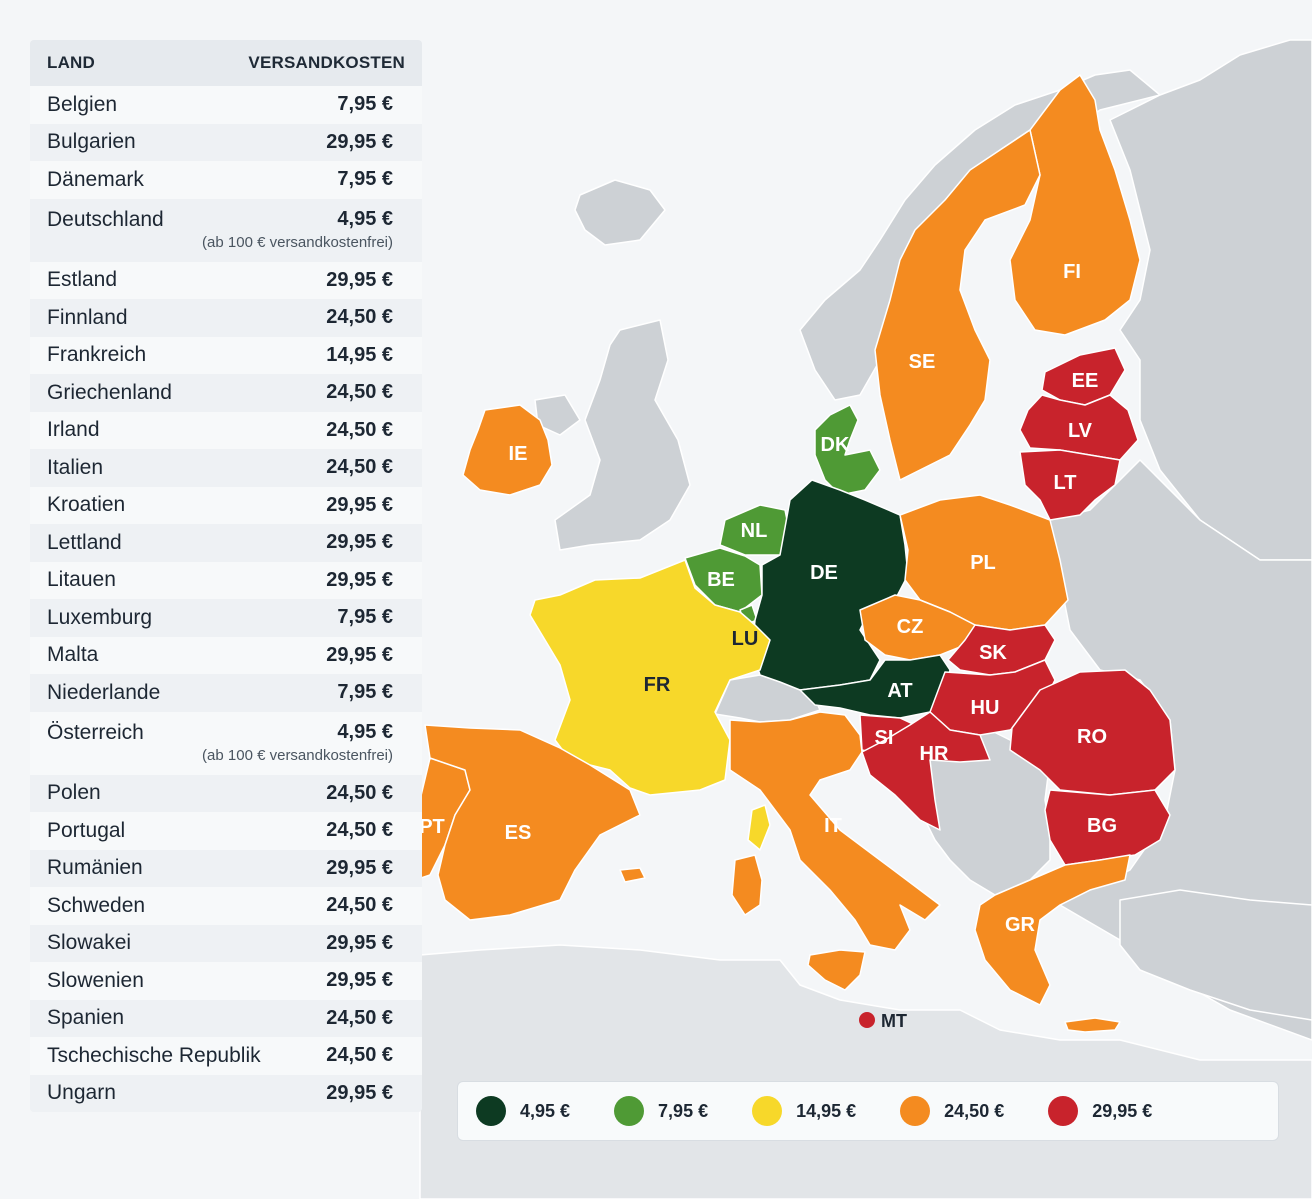 The height and width of the screenshot is (1199, 1312). Describe the element at coordinates (833, 826) in the screenshot. I see `map-label-it: IT` at that location.